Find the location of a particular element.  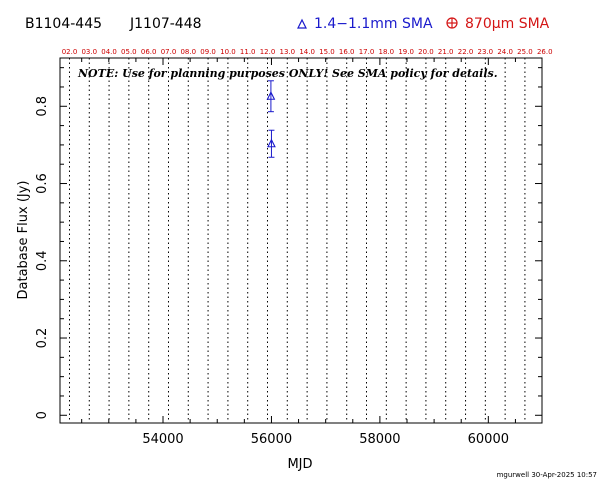

legend: 1.4−1.1mm SMA 870μm SMA is located at coordinates (423, 24).